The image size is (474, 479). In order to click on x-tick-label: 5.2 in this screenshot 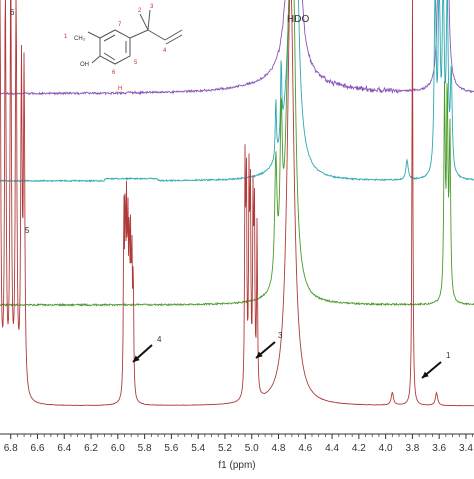, I will do `click(225, 448)`.